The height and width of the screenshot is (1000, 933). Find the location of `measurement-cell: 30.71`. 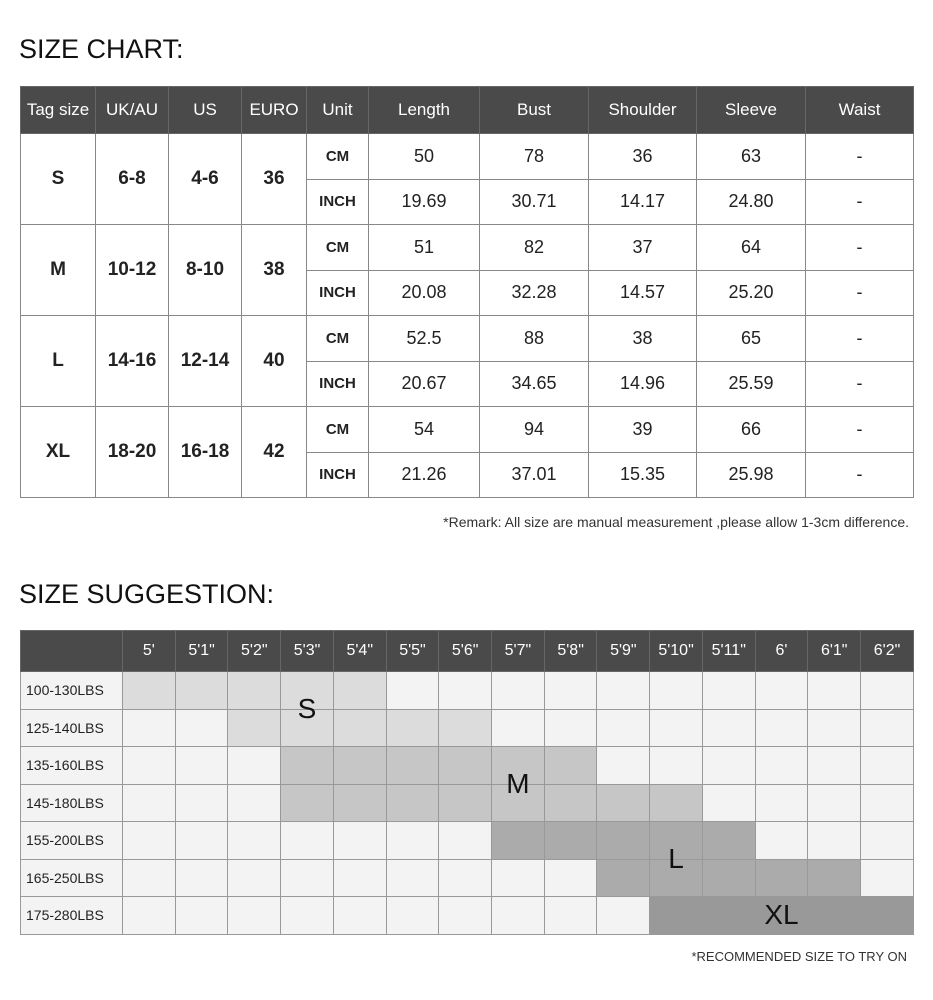

measurement-cell: 30.71 is located at coordinates (534, 201).